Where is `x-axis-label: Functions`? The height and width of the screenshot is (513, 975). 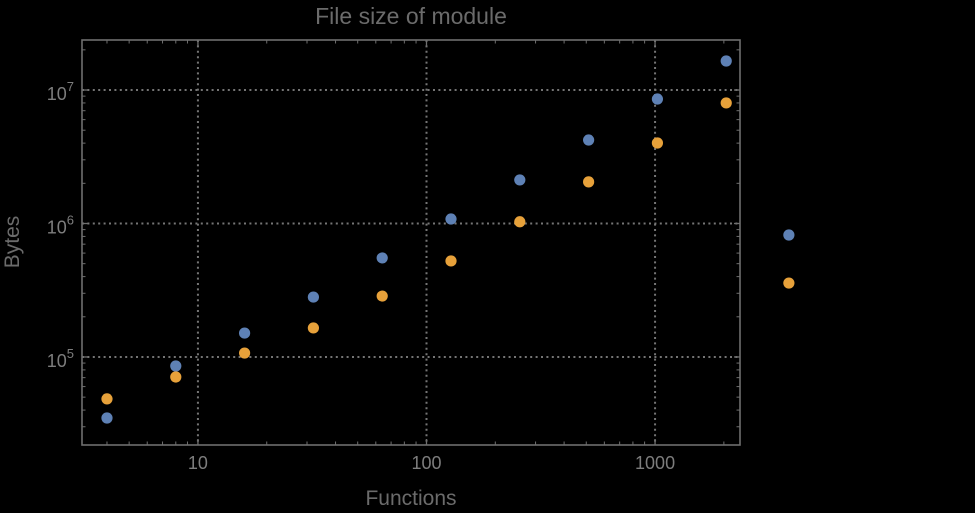 x-axis-label: Functions is located at coordinates (411, 498).